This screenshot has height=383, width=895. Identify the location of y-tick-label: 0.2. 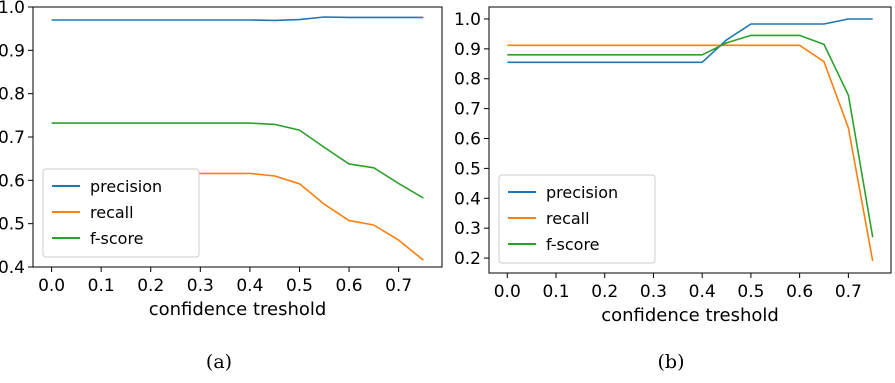
(467, 259).